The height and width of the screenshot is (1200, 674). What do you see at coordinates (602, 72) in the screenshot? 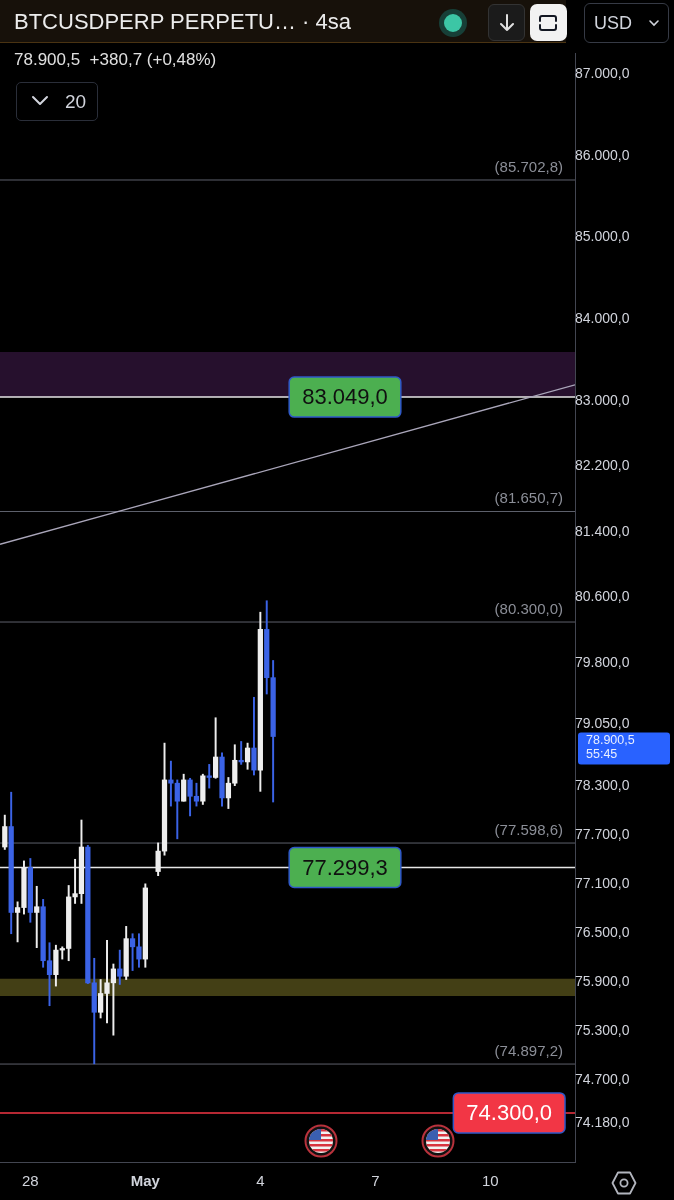
I see `y-tick-label: 87.000,0` at bounding box center [602, 72].